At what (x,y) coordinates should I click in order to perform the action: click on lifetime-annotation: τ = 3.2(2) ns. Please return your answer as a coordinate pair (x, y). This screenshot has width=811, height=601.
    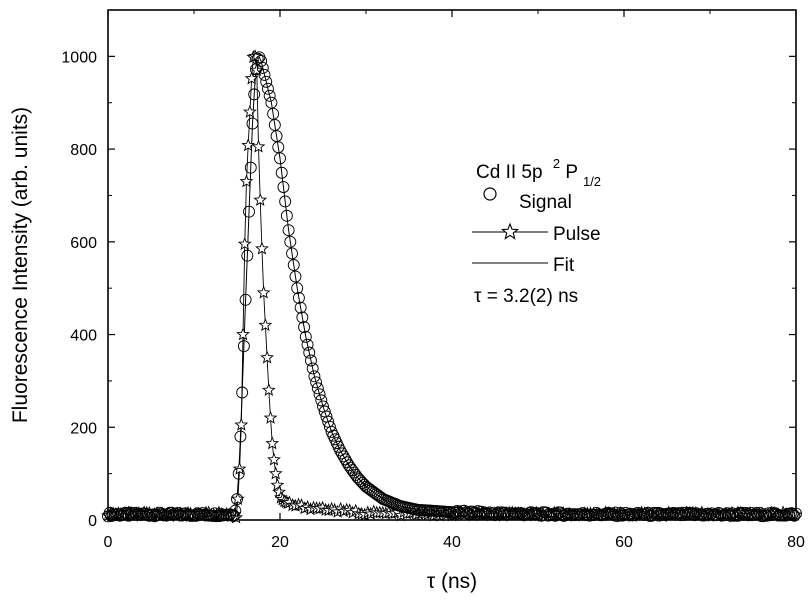
    Looking at the image, I should click on (526, 296).